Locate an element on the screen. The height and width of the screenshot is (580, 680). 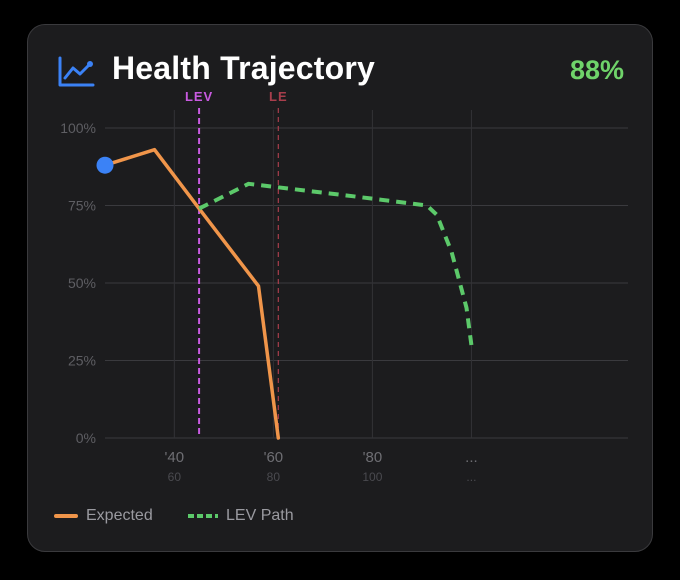
x-tick-sublabel: 60 is located at coordinates (175, 477).